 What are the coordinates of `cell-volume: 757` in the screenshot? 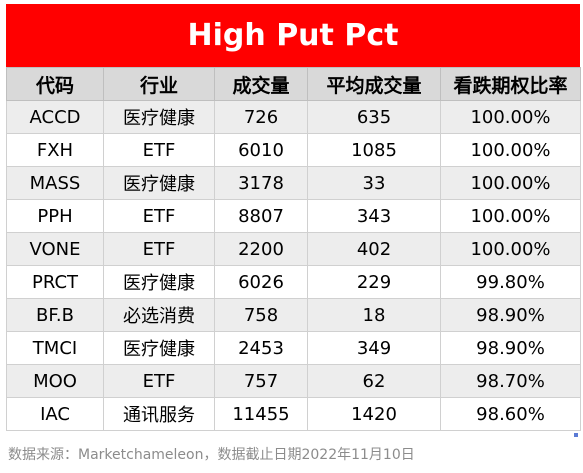 It's located at (261, 381).